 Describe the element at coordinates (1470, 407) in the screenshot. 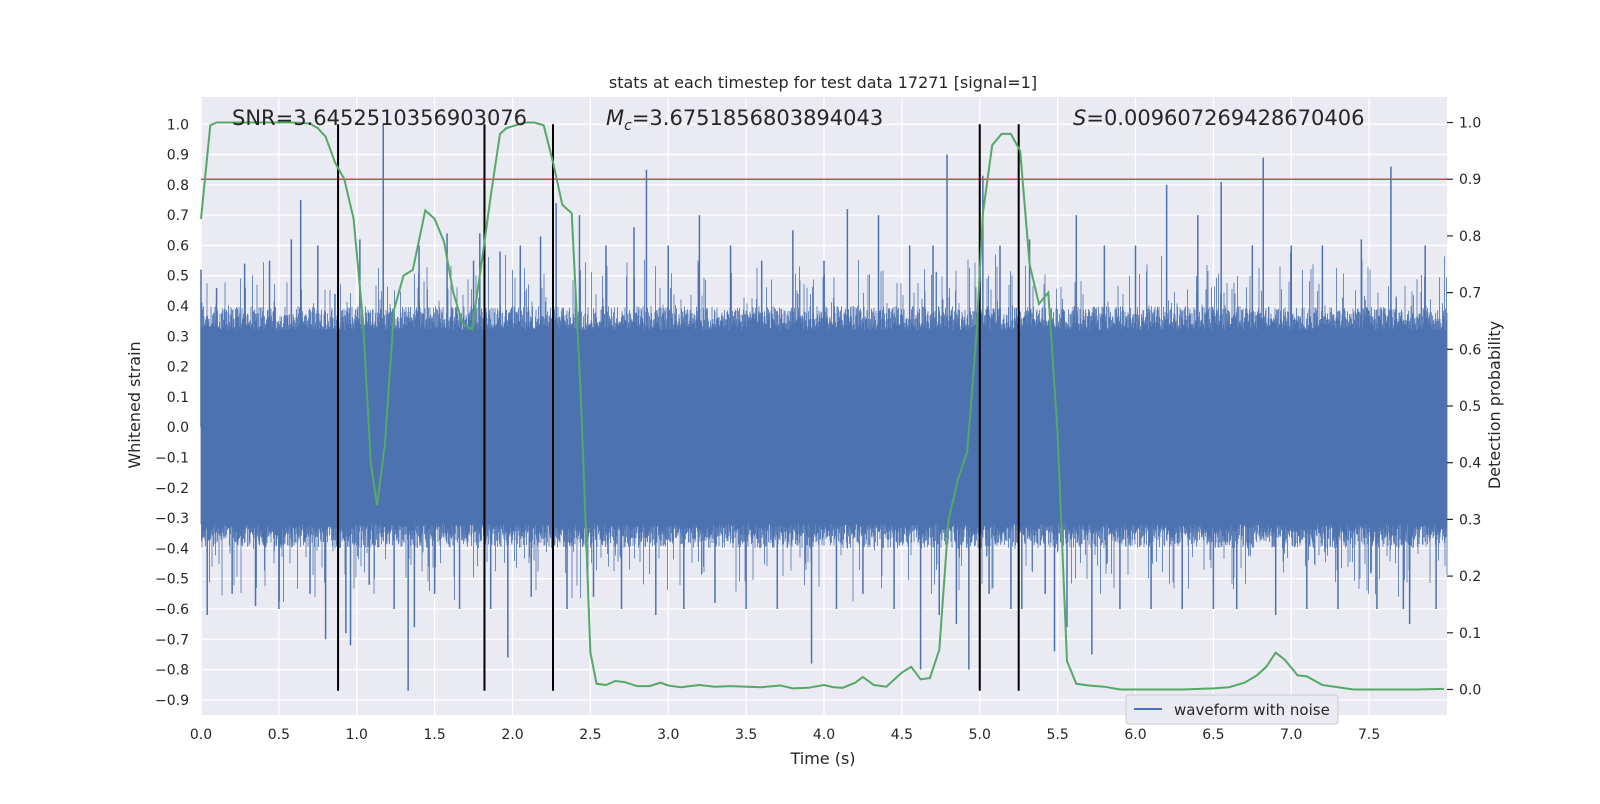

I see `y2-tick-label: 0.5` at that location.